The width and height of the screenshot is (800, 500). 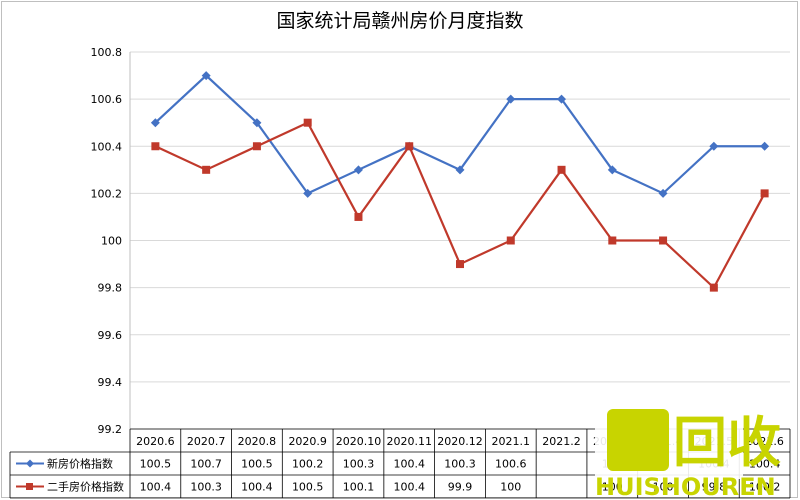 What do you see at coordinates (111, 241) in the screenshot?
I see `y-tick-label: 100` at bounding box center [111, 241].